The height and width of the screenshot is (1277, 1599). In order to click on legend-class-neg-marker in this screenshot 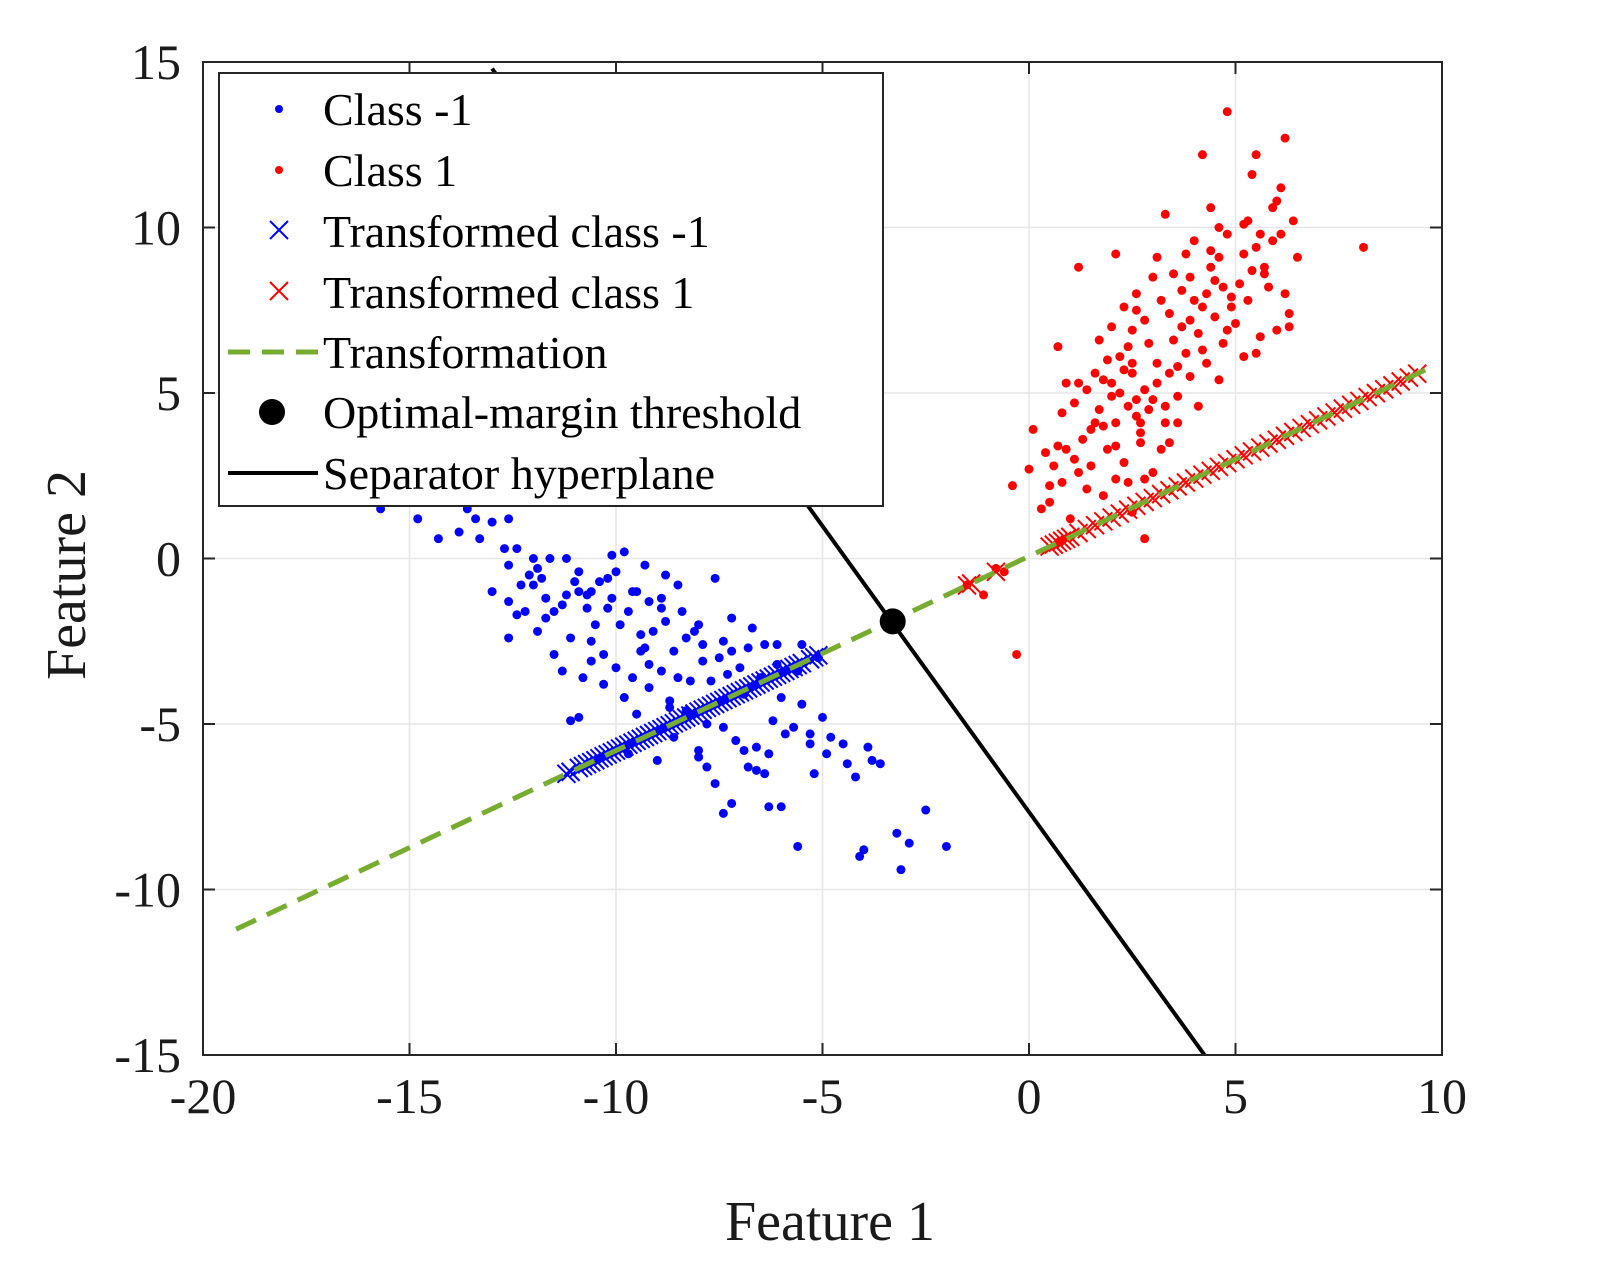, I will do `click(279, 109)`.